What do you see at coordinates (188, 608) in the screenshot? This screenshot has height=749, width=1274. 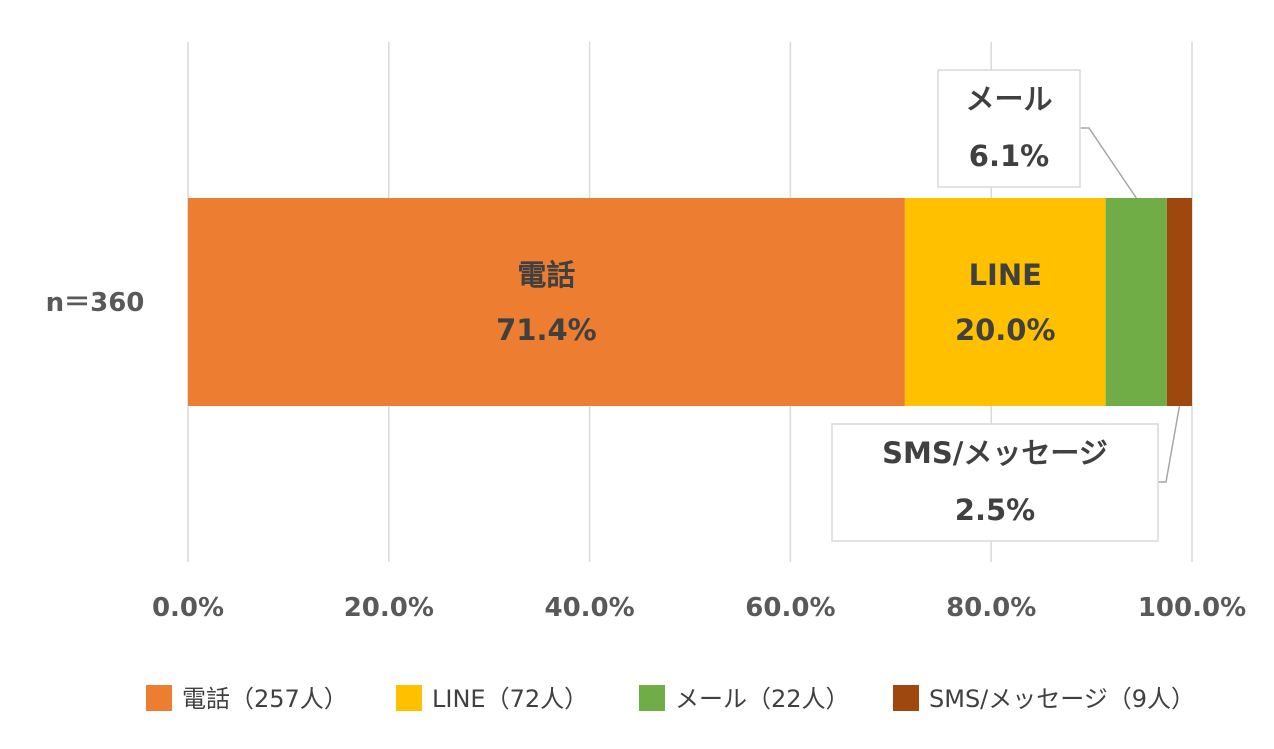 I see `x-tick-label: 0.0%` at bounding box center [188, 608].